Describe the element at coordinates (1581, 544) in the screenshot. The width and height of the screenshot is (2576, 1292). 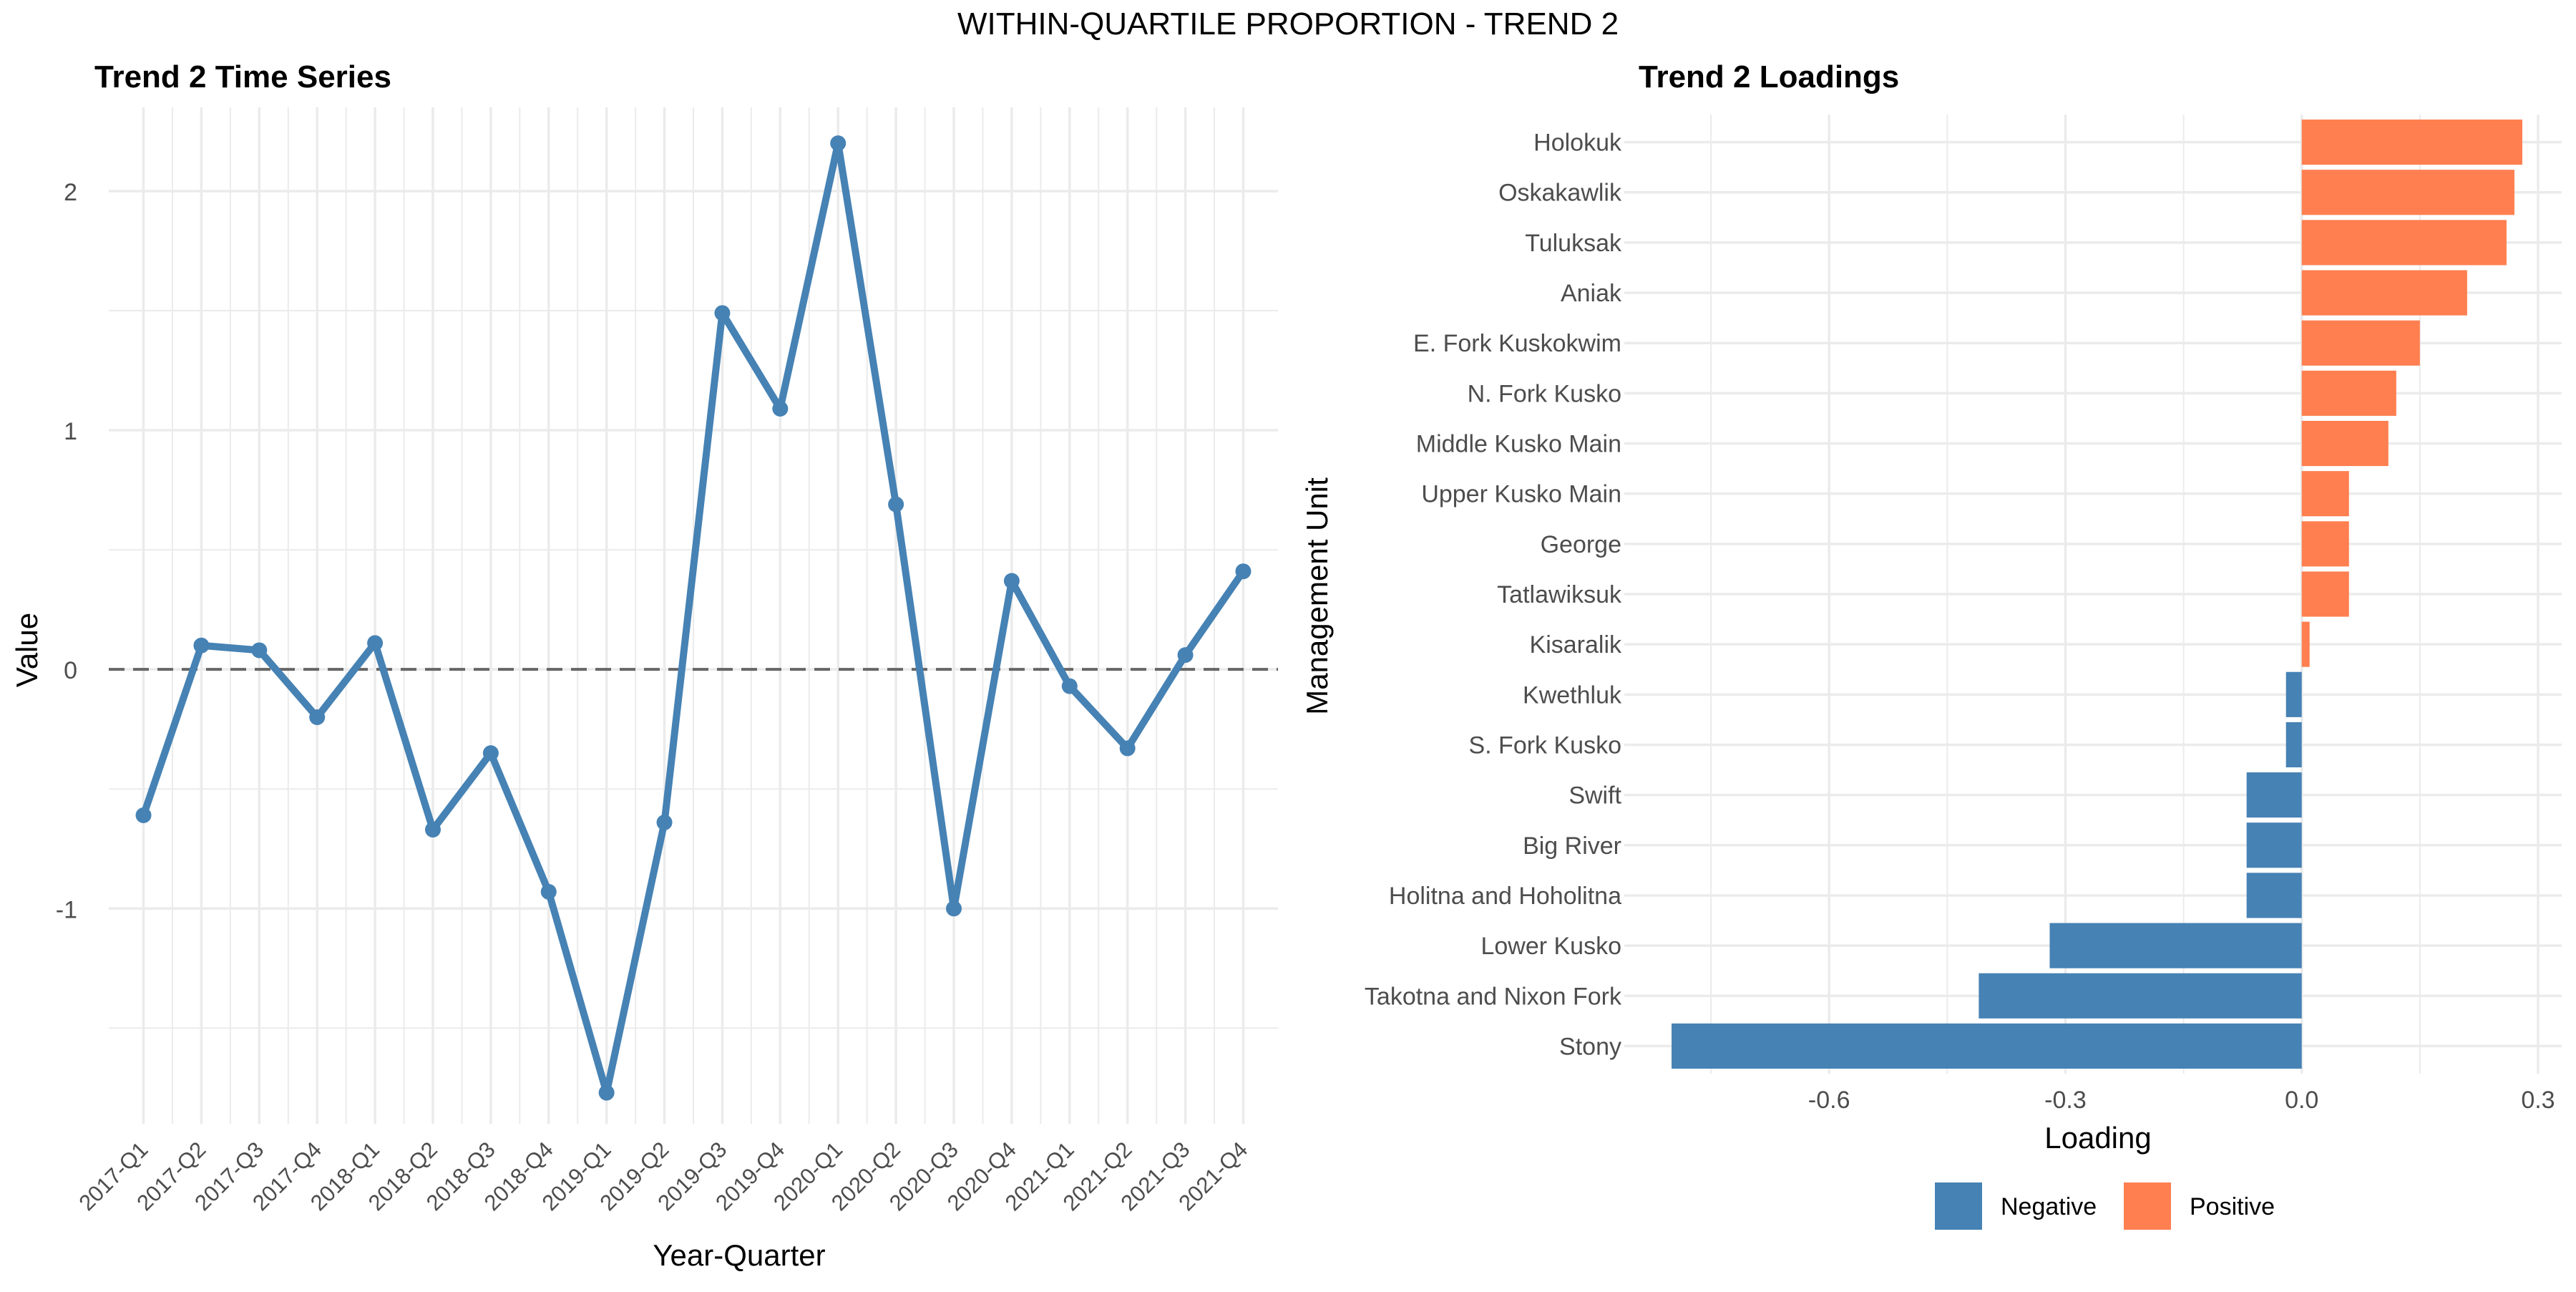
I see `loadings-category-label: George` at that location.